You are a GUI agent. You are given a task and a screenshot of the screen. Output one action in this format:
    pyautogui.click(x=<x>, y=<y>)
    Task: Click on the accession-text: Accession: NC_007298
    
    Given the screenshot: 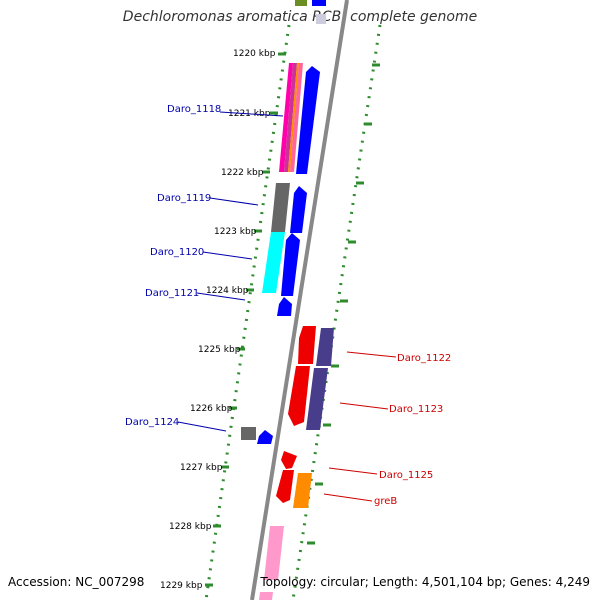 What is the action you would take?
    pyautogui.click(x=76, y=582)
    